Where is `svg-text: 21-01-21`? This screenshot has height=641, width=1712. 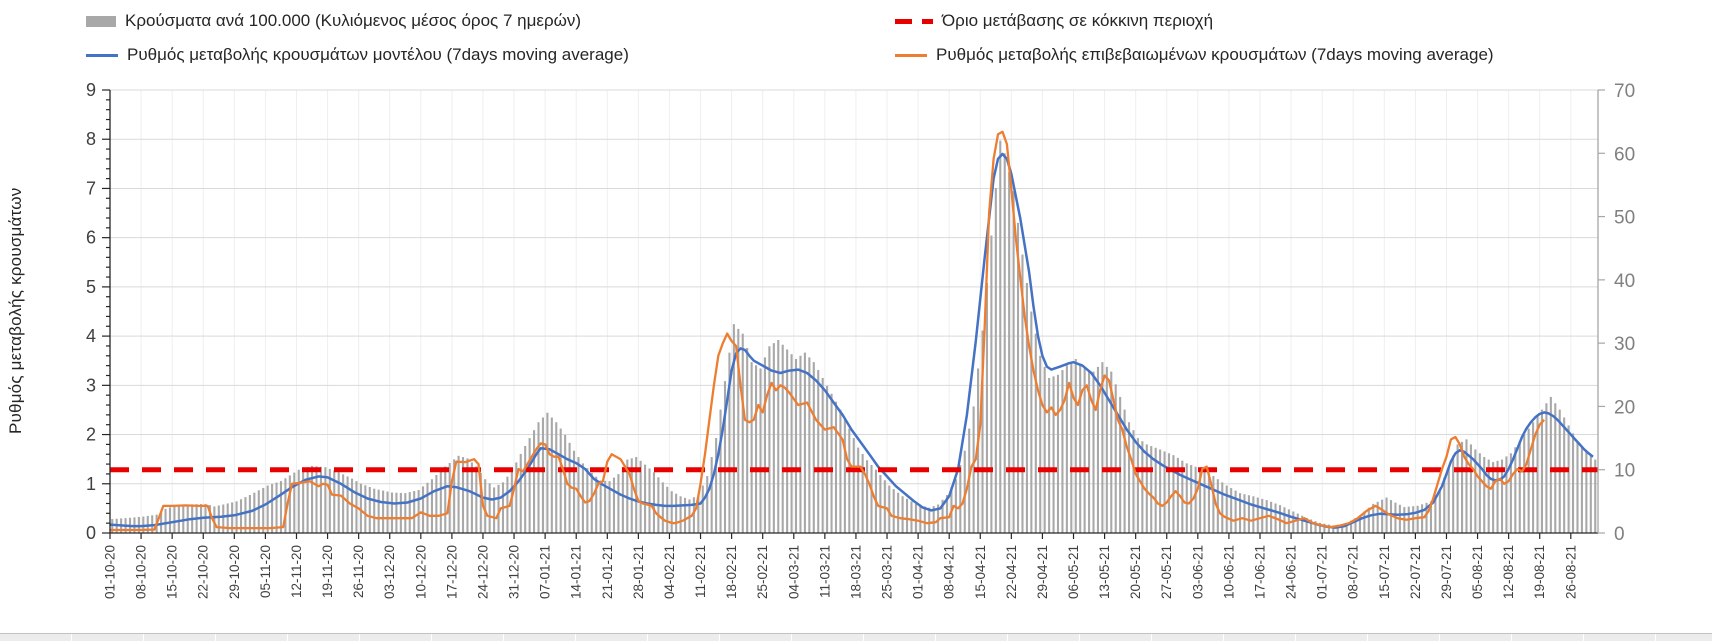 svg-text: 21-01-21 is located at coordinates (607, 572).